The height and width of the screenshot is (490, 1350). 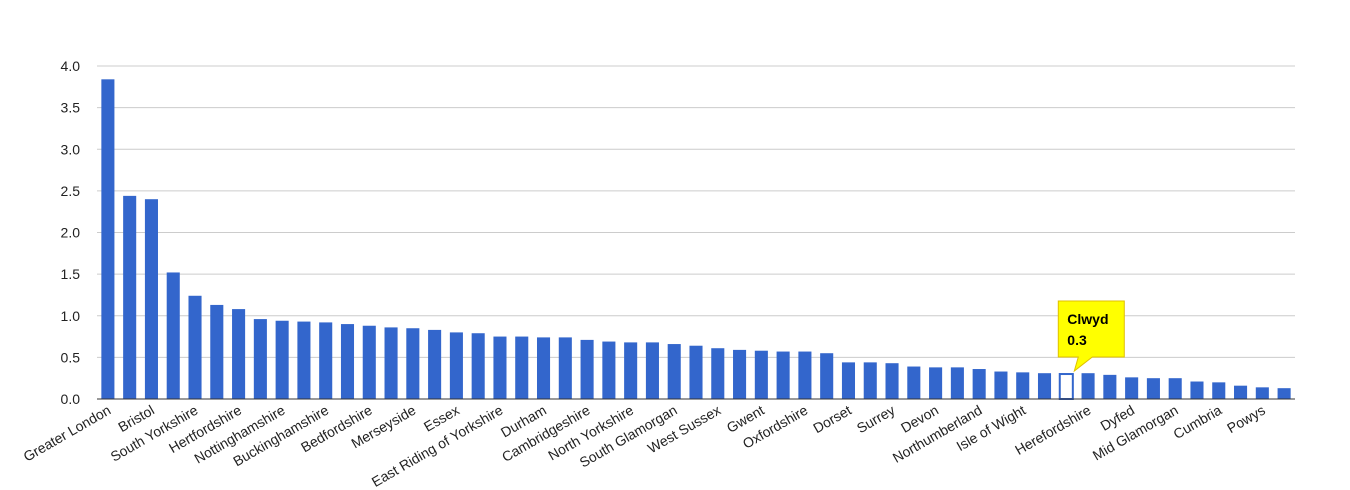 What do you see at coordinates (66, 433) in the screenshot?
I see `x-tick-label: Greater London` at bounding box center [66, 433].